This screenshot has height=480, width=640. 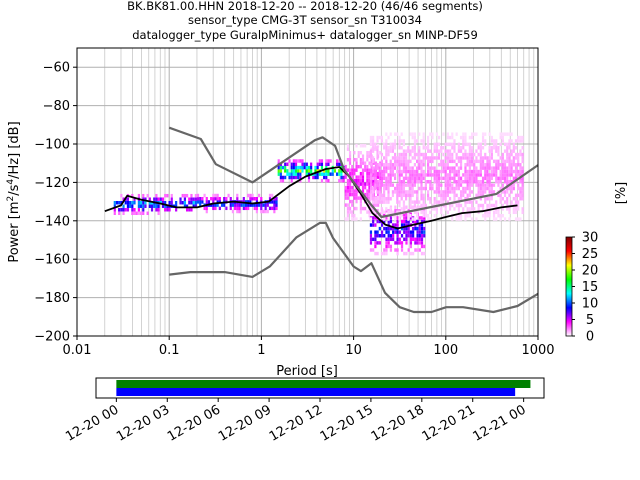 I want to click on colorbar-tick-label: 5, so click(x=590, y=320).